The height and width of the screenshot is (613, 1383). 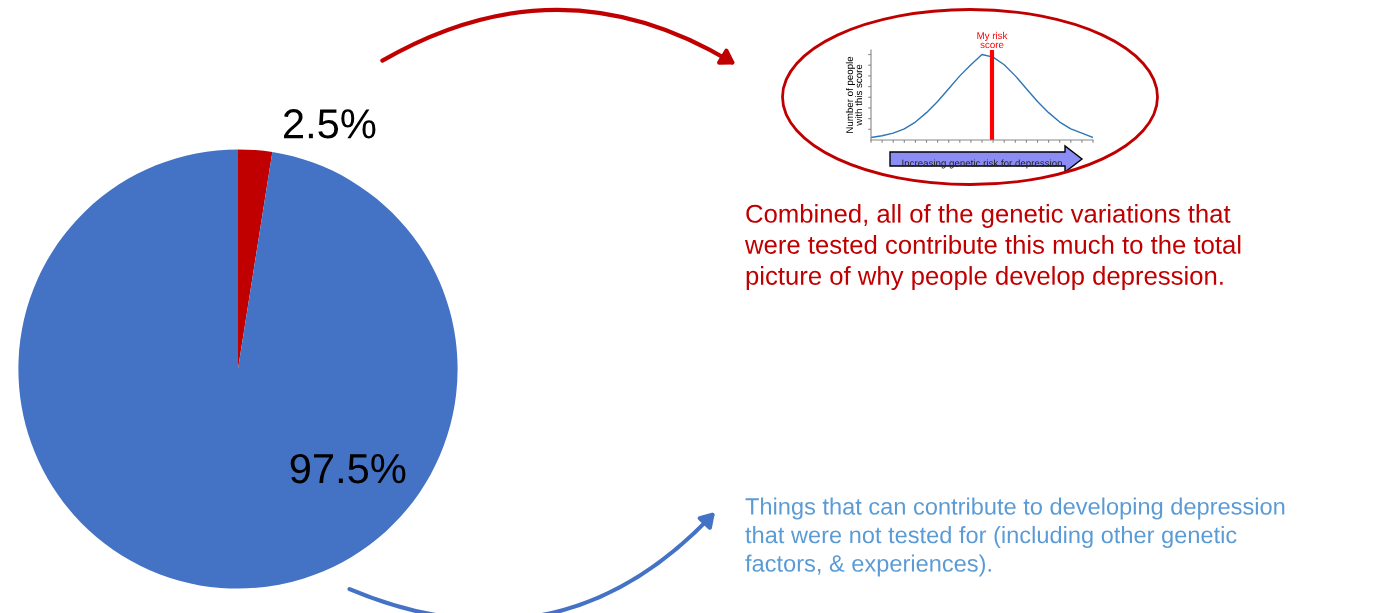 What do you see at coordinates (255, 259) in the screenshot?
I see `pie-slice` at bounding box center [255, 259].